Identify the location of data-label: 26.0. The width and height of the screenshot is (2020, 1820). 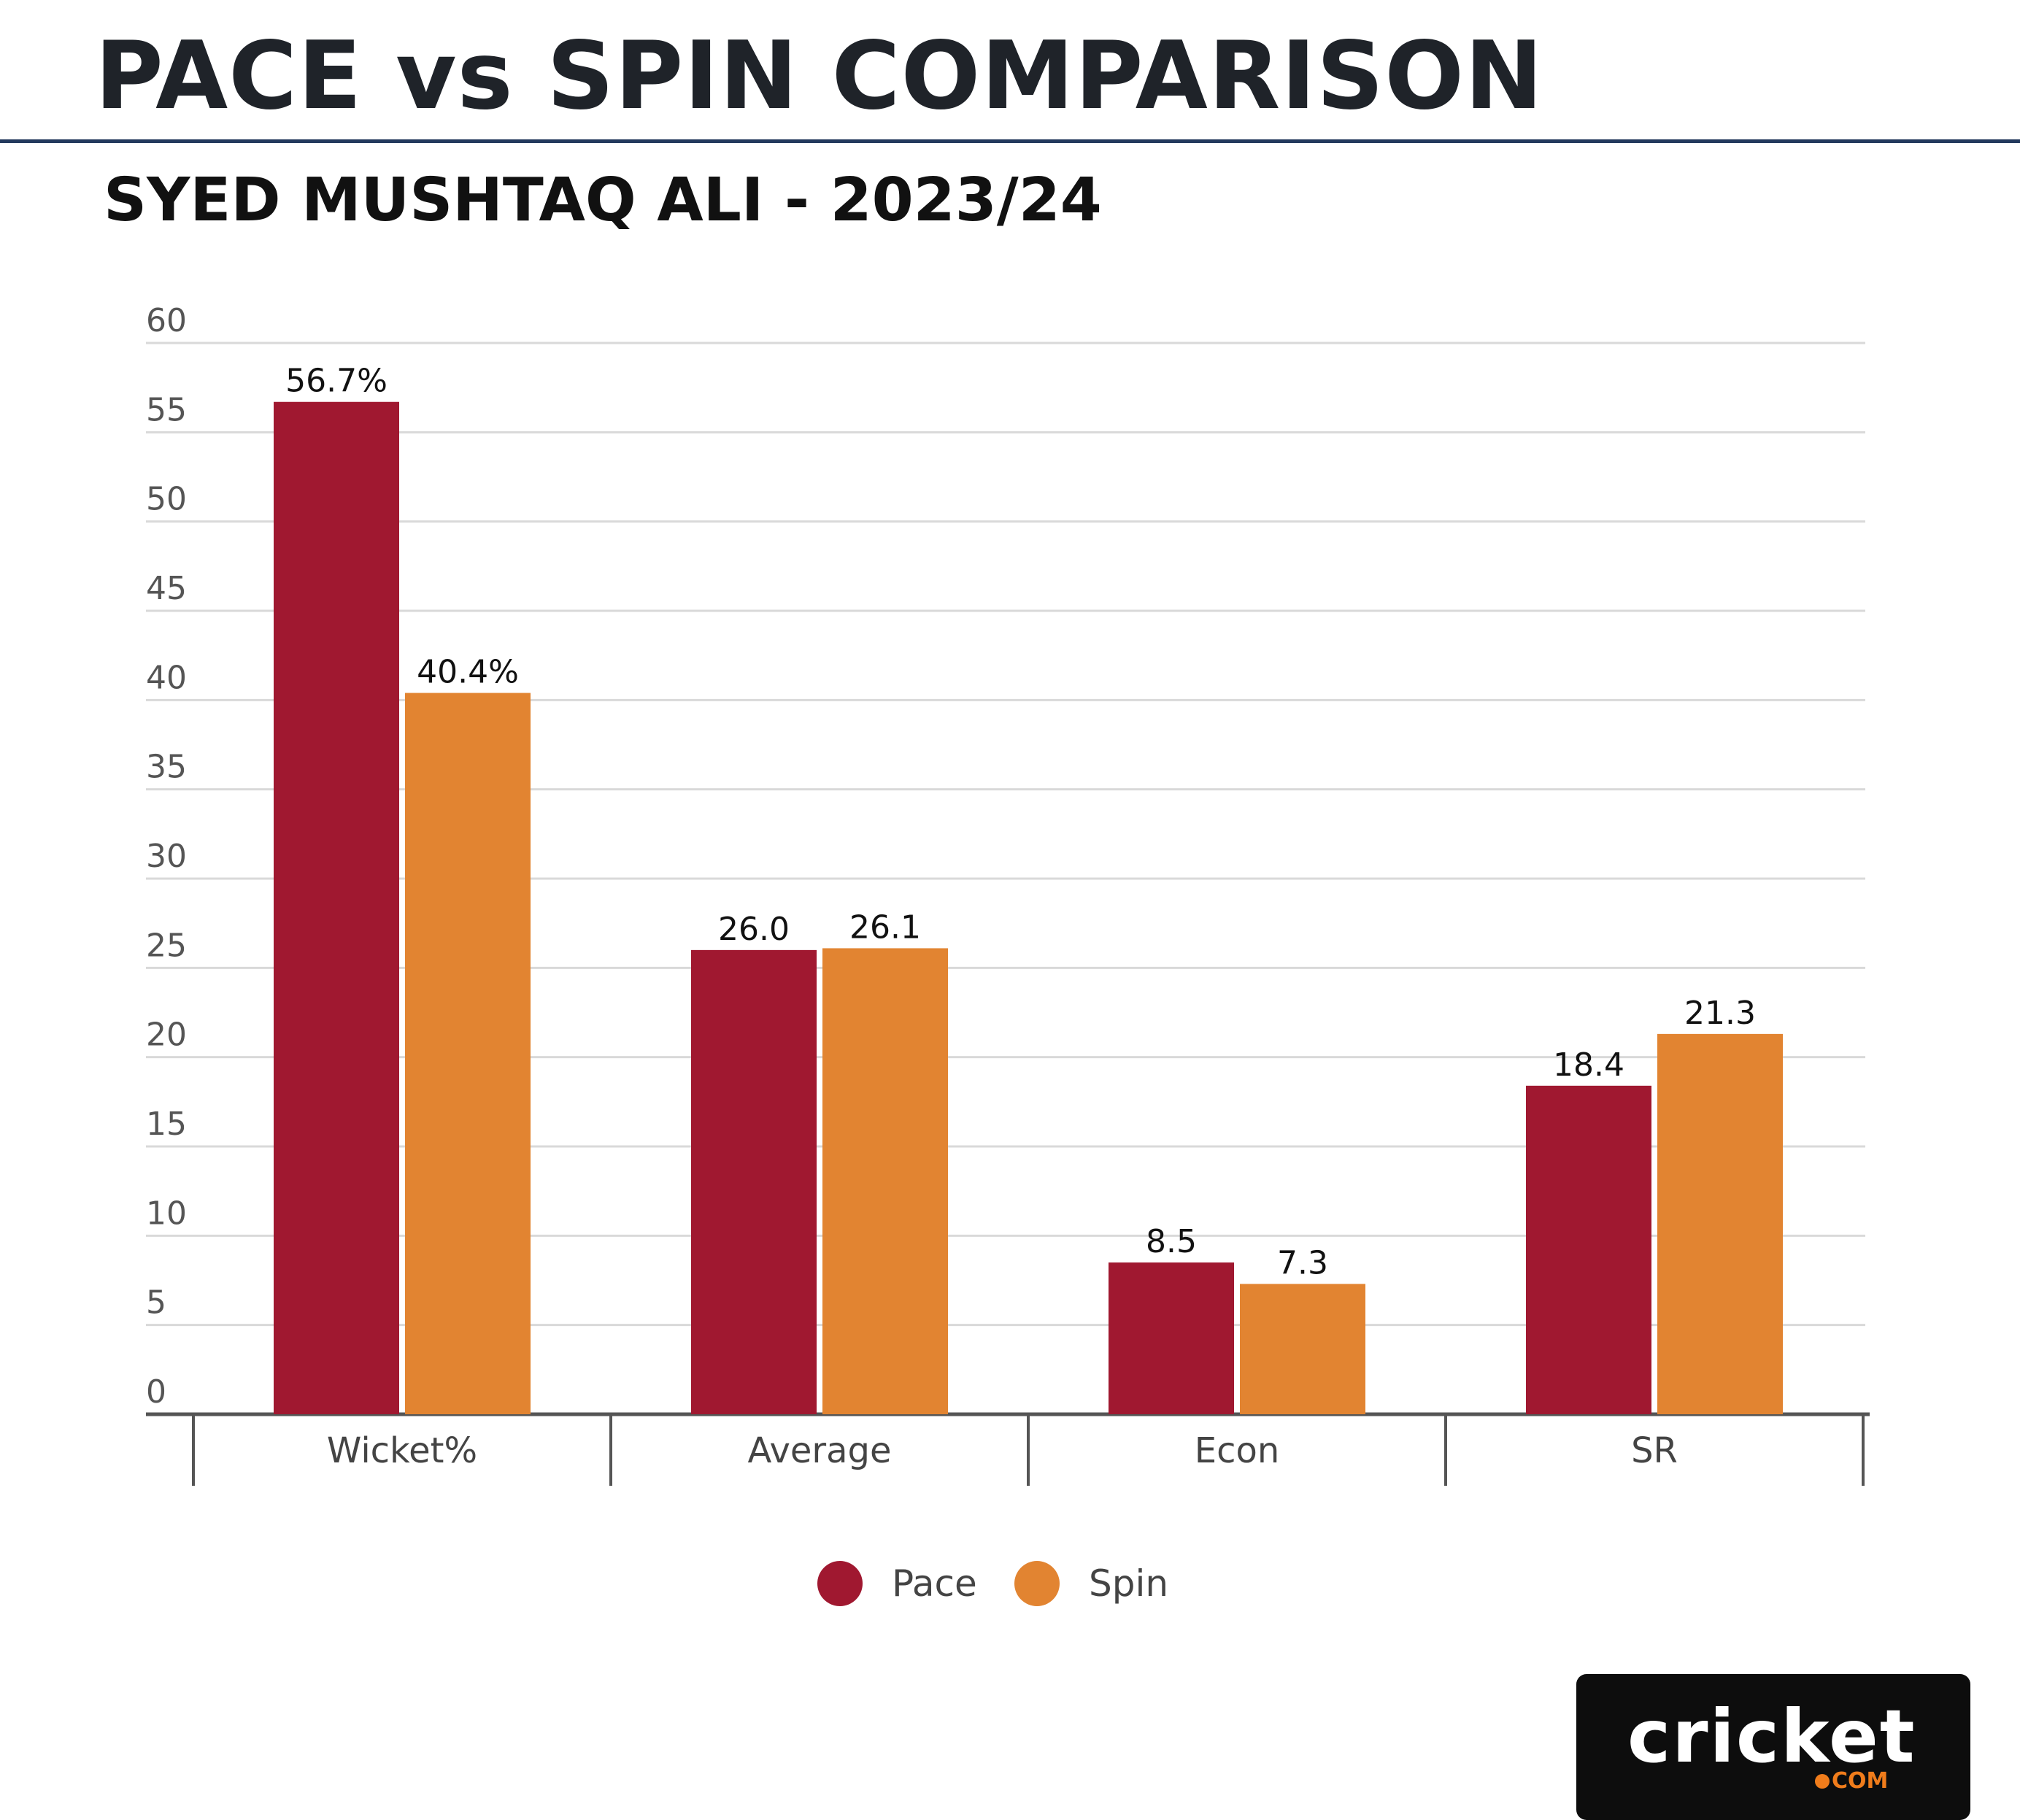
(754, 929).